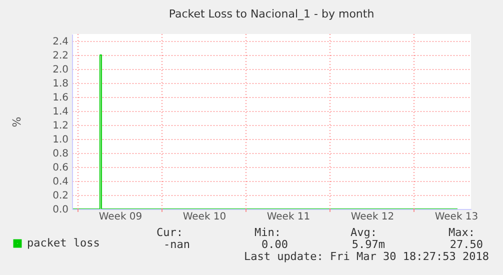  Describe the element at coordinates (60, 42) in the screenshot. I see `y-tick-label: 2.4` at that location.